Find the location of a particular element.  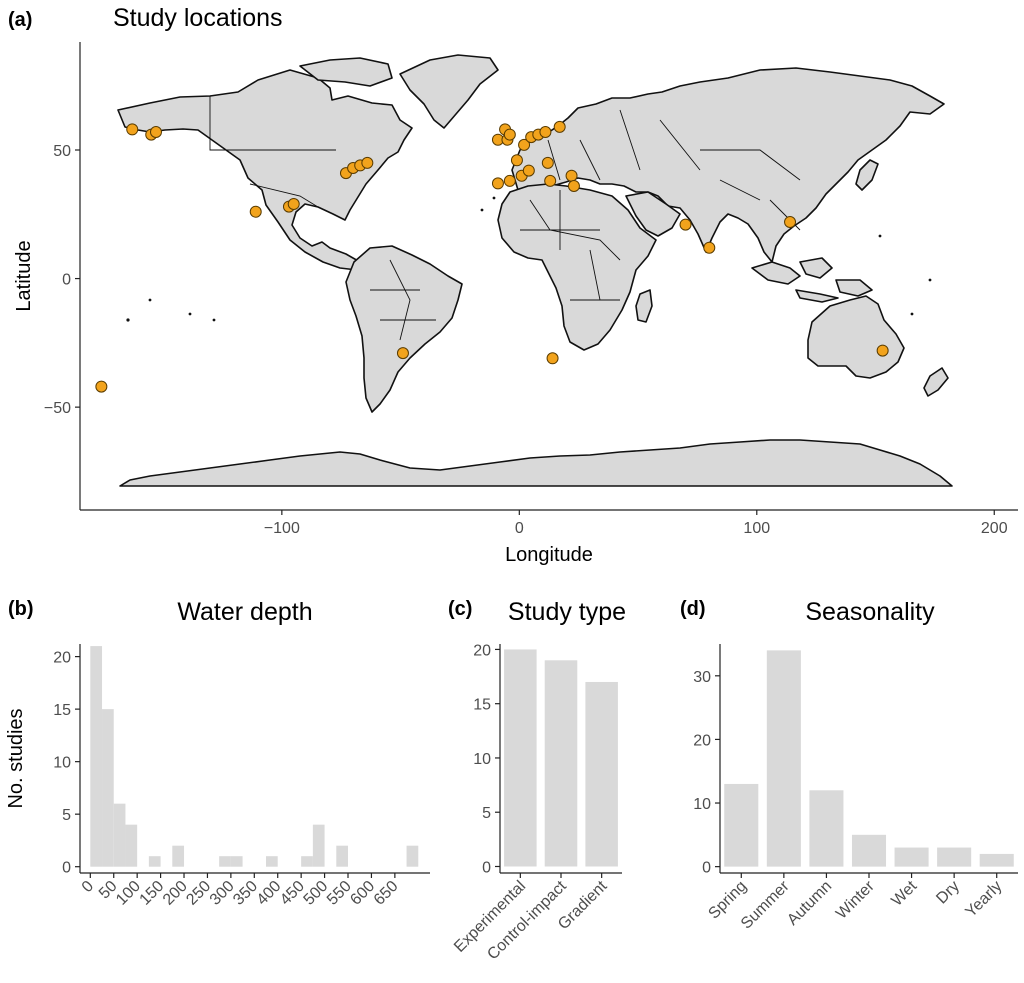

small-islands is located at coordinates (529, 259).